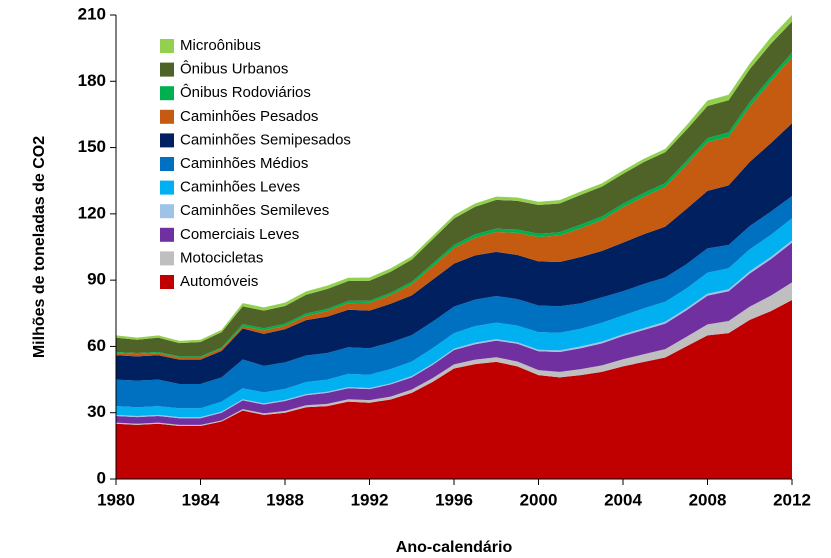 The width and height of the screenshot is (831, 558). I want to click on y-tick-label: 60, so click(96, 345).